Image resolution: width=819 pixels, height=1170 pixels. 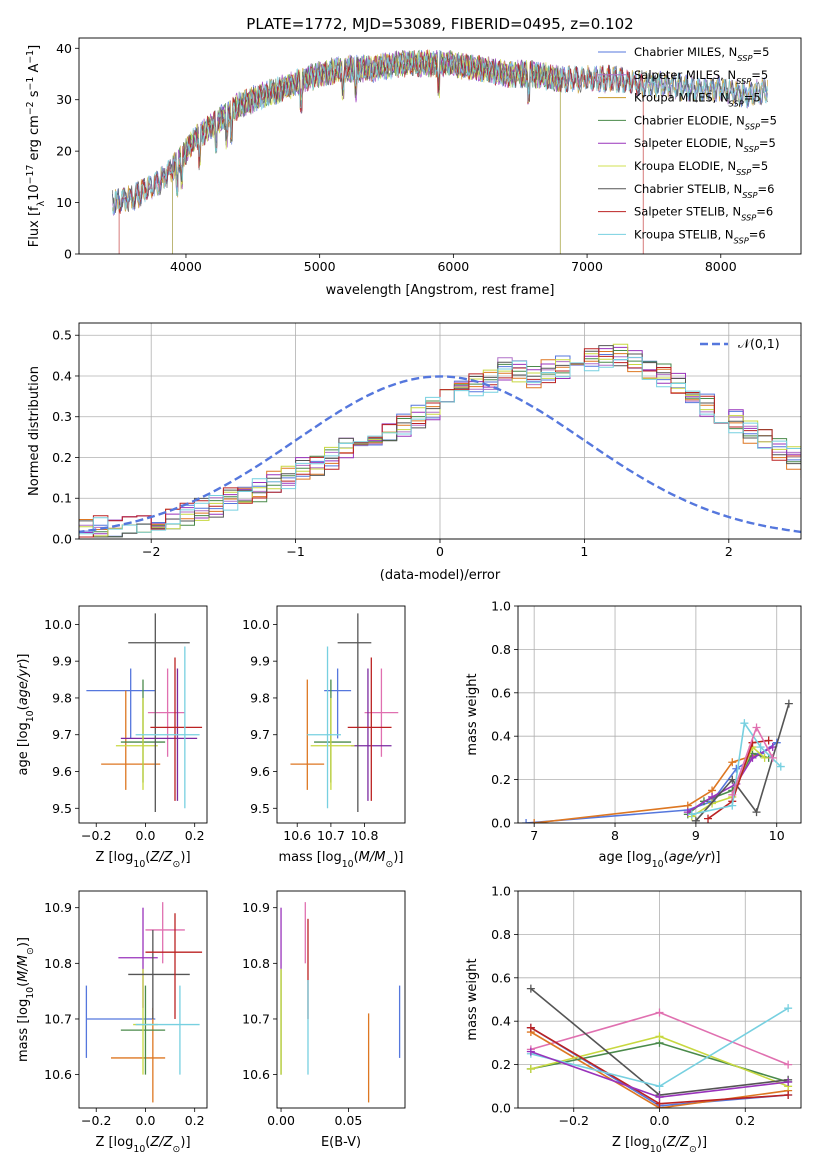 What do you see at coordinates (472, 714) in the screenshot?
I see `y-axis-label: mass weight` at bounding box center [472, 714].